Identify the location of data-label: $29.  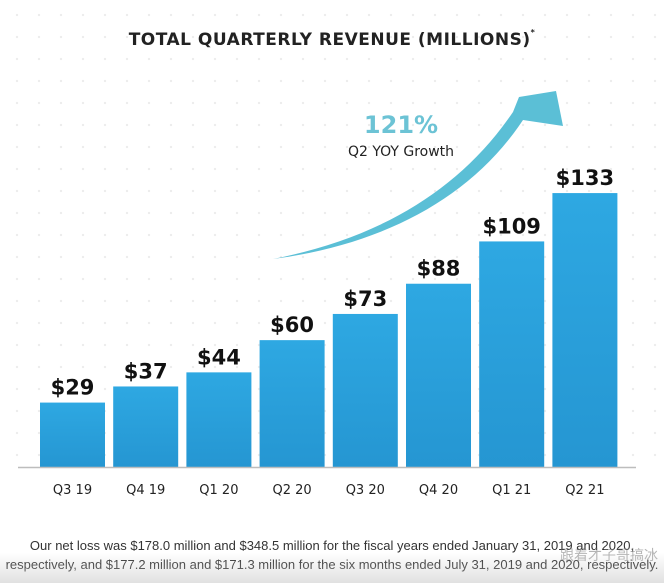
(73, 388).